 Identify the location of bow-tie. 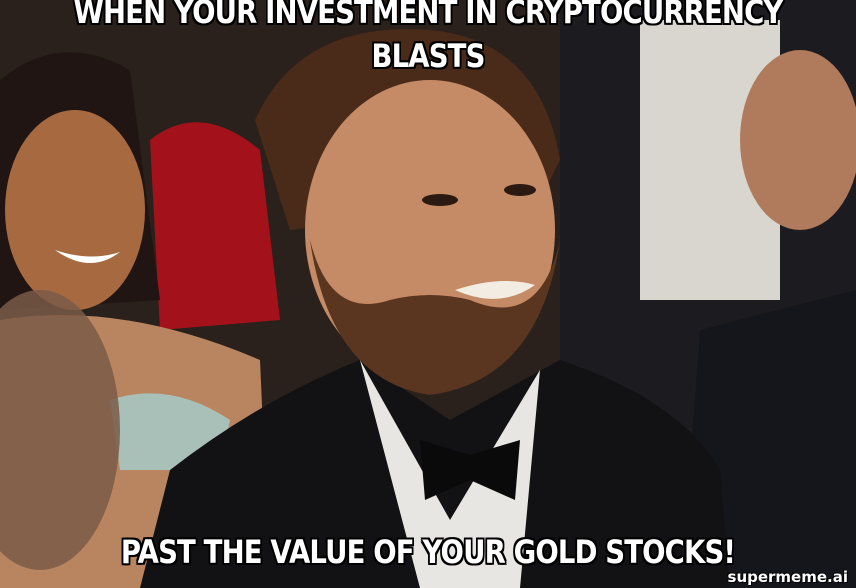
(470, 470).